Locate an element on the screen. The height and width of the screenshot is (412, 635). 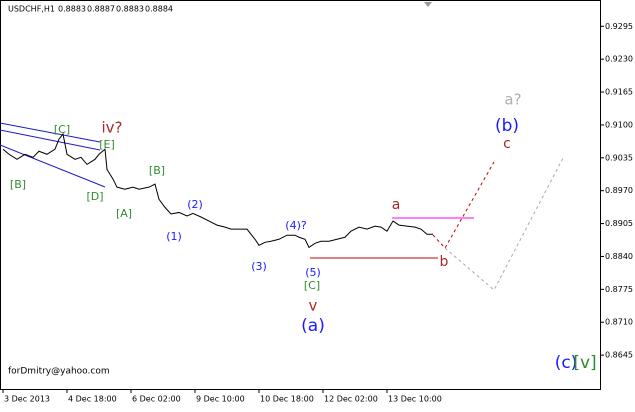
x-tick-label: 10 Dec 18:00 is located at coordinates (287, 399).